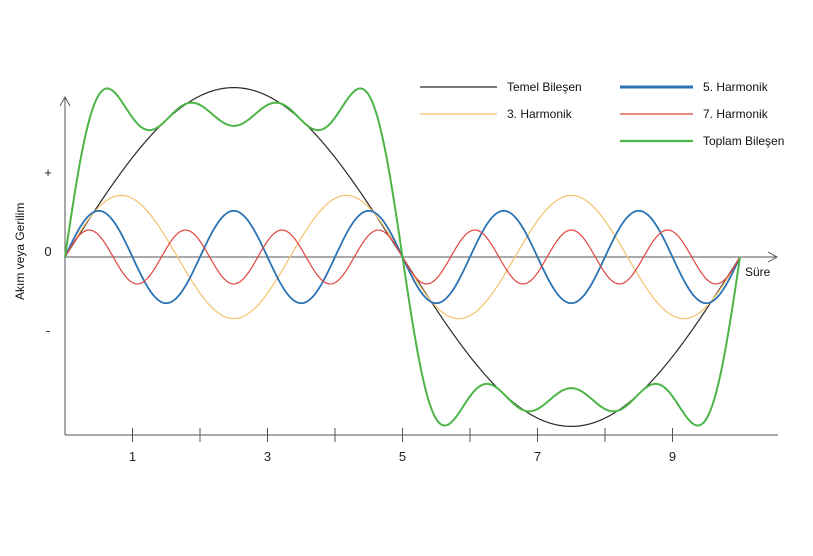 Image resolution: width=813 pixels, height=556 pixels. Describe the element at coordinates (65, 101) in the screenshot. I see `y-axis-arrowhead` at that location.